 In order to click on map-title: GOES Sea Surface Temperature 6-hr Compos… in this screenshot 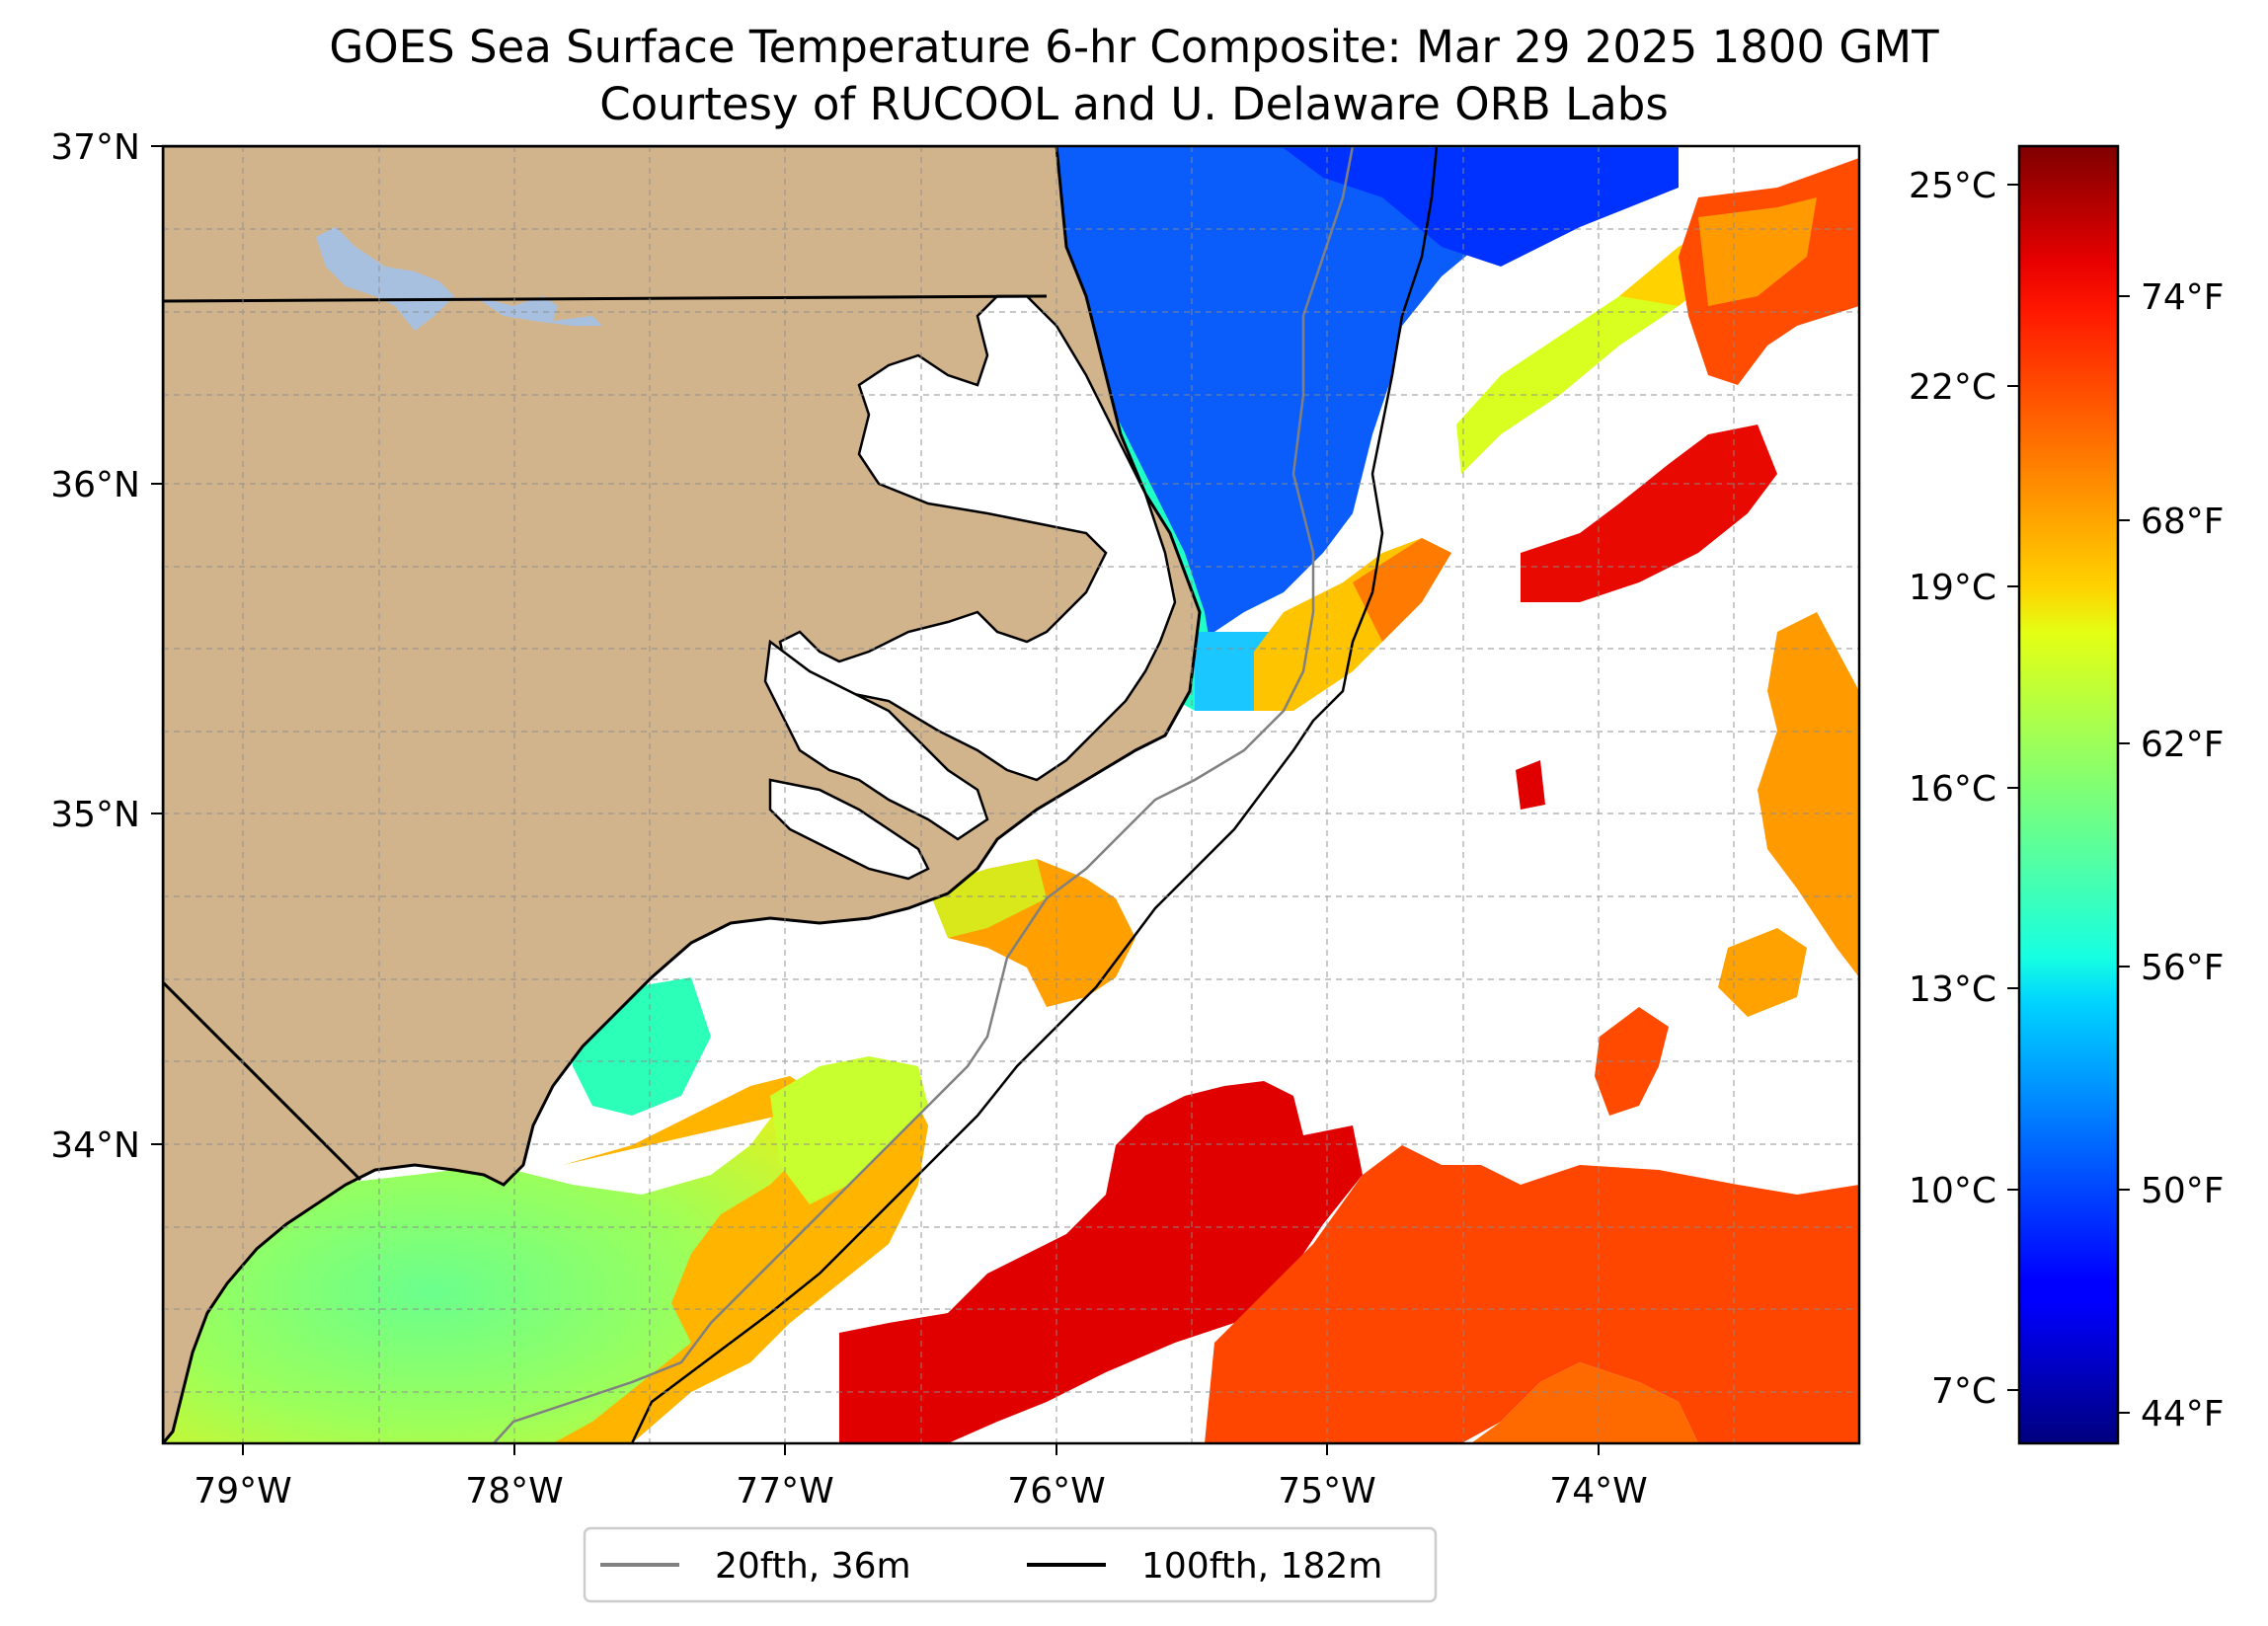, I will do `click(1134, 47)`.